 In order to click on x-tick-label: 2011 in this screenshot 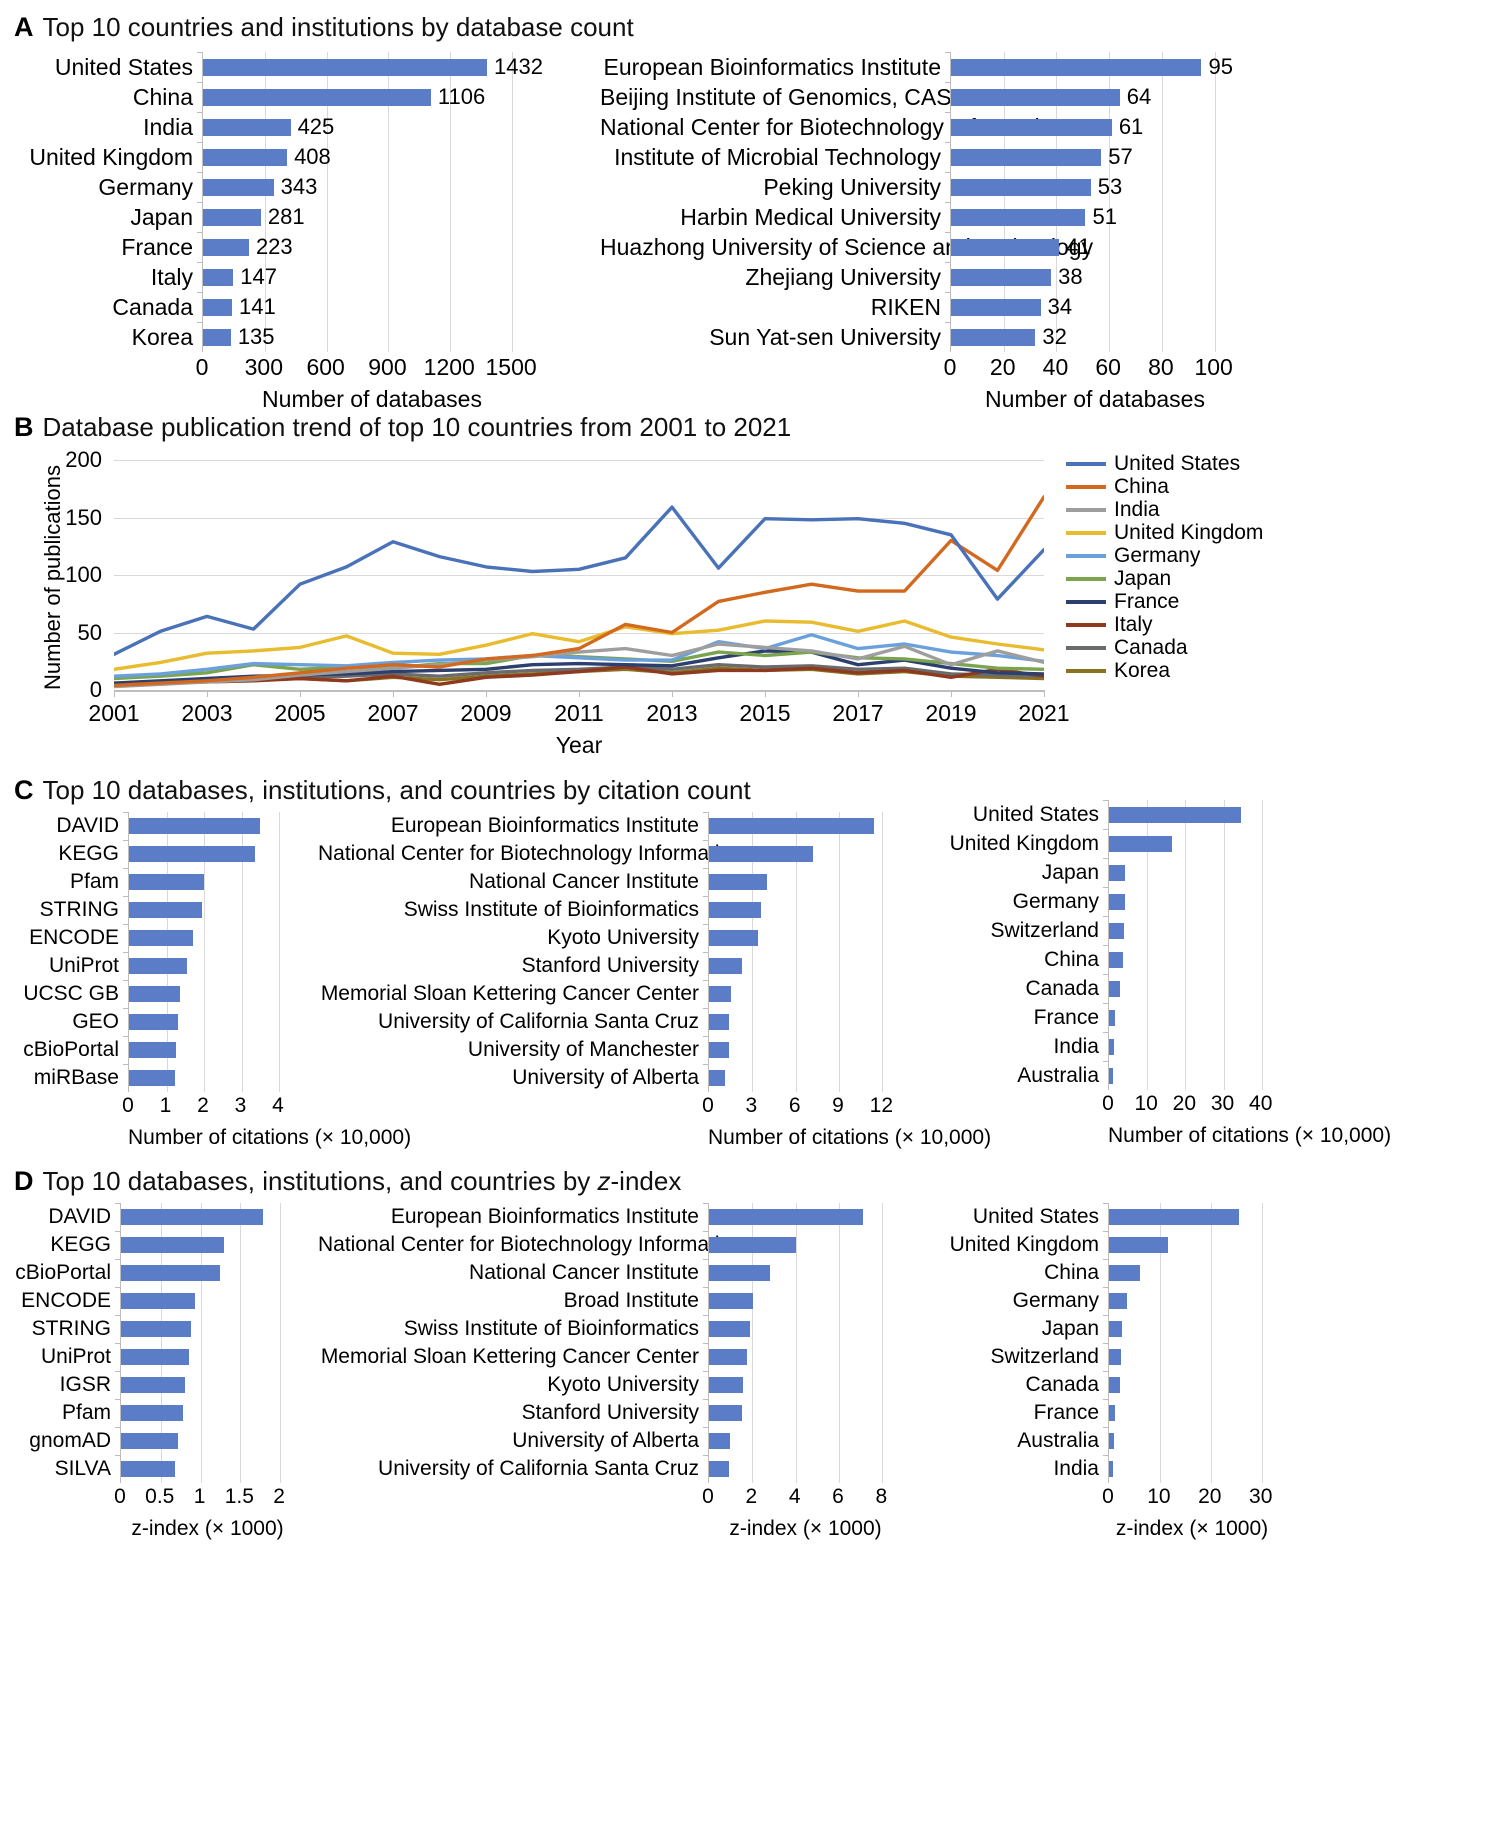, I will do `click(579, 713)`.